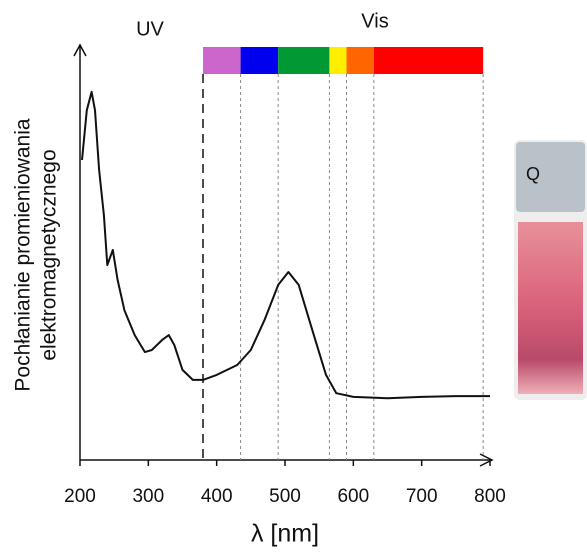 The width and height of the screenshot is (587, 552). What do you see at coordinates (285, 534) in the screenshot?
I see `x-axis-label: λ [nm]` at bounding box center [285, 534].